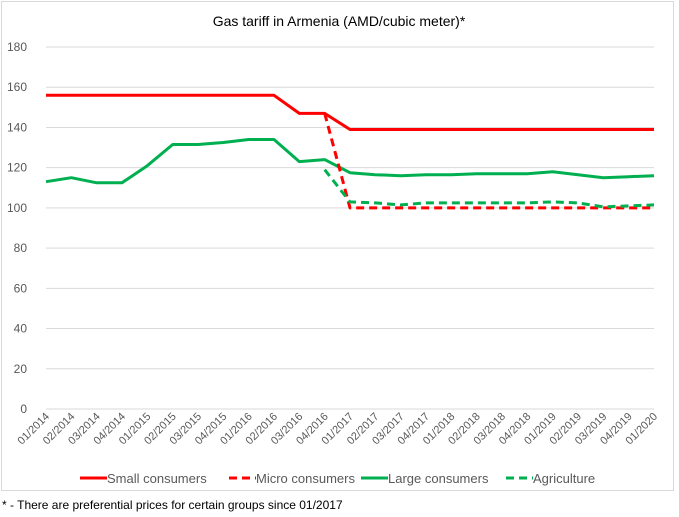 The width and height of the screenshot is (679, 517). What do you see at coordinates (21, 248) in the screenshot?
I see `y-tick-label: 80` at bounding box center [21, 248].